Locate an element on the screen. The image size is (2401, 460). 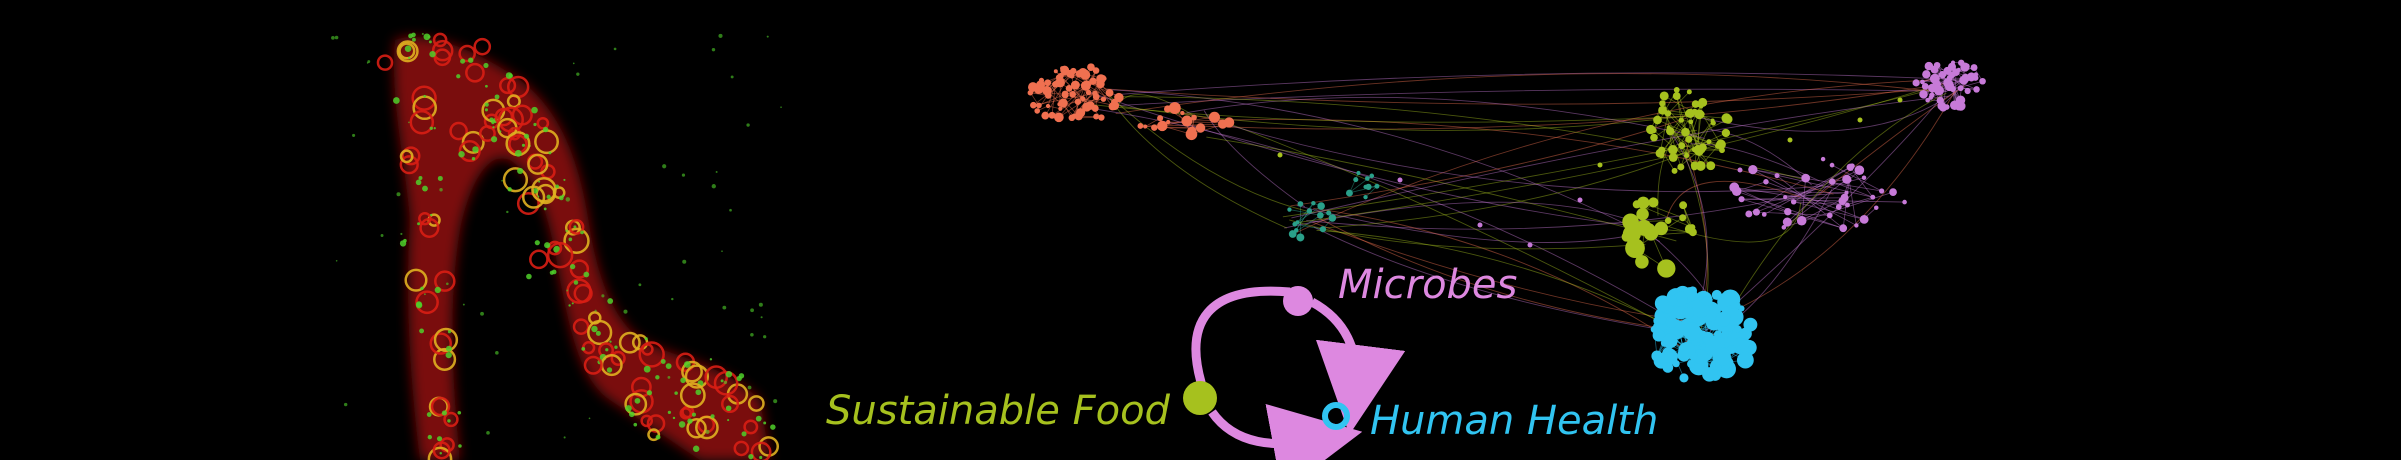
tissue-band is located at coordinates (581, 248).